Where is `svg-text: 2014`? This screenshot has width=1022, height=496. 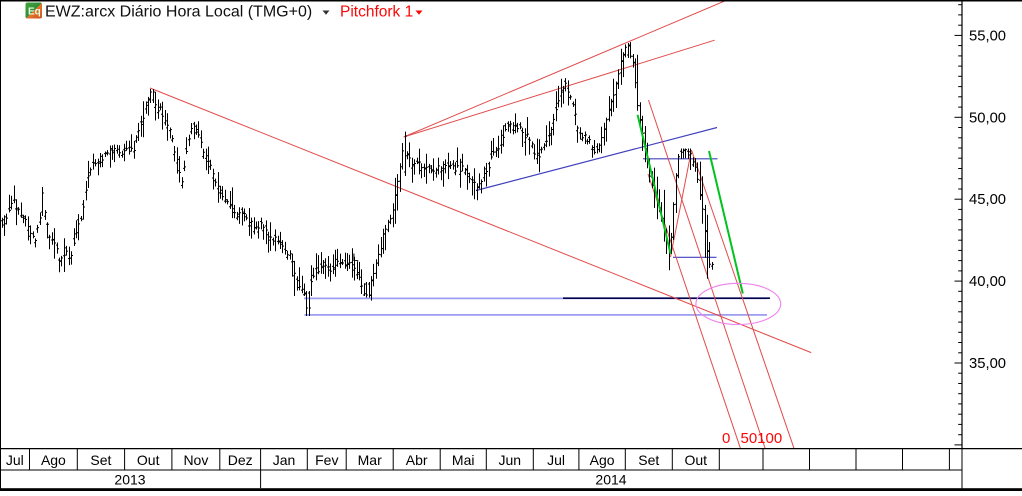 svg-text: 2014 is located at coordinates (610, 480).